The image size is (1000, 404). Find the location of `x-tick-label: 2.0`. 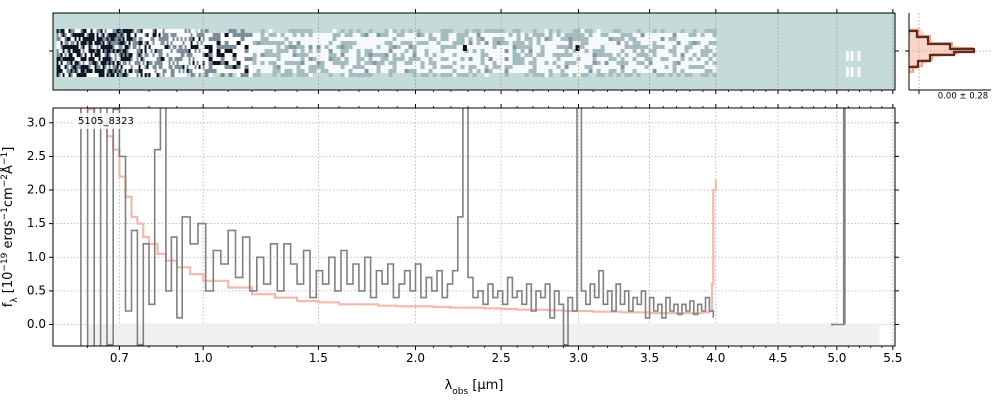

x-tick-label: 2.0 is located at coordinates (415, 358).